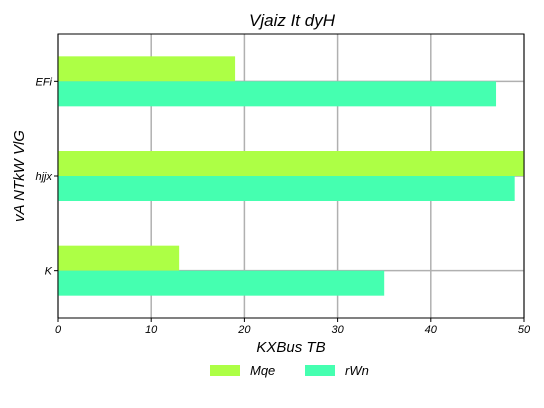 This screenshot has height=408, width=544. Describe the element at coordinates (277, 94) in the screenshot. I see `bar-rWn-EFi` at that location.